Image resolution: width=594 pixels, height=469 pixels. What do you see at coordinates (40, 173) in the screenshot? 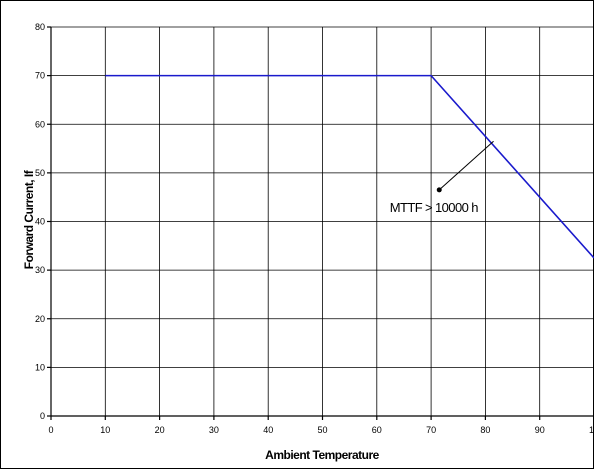
I see `y-tick-label: 50` at bounding box center [40, 173].